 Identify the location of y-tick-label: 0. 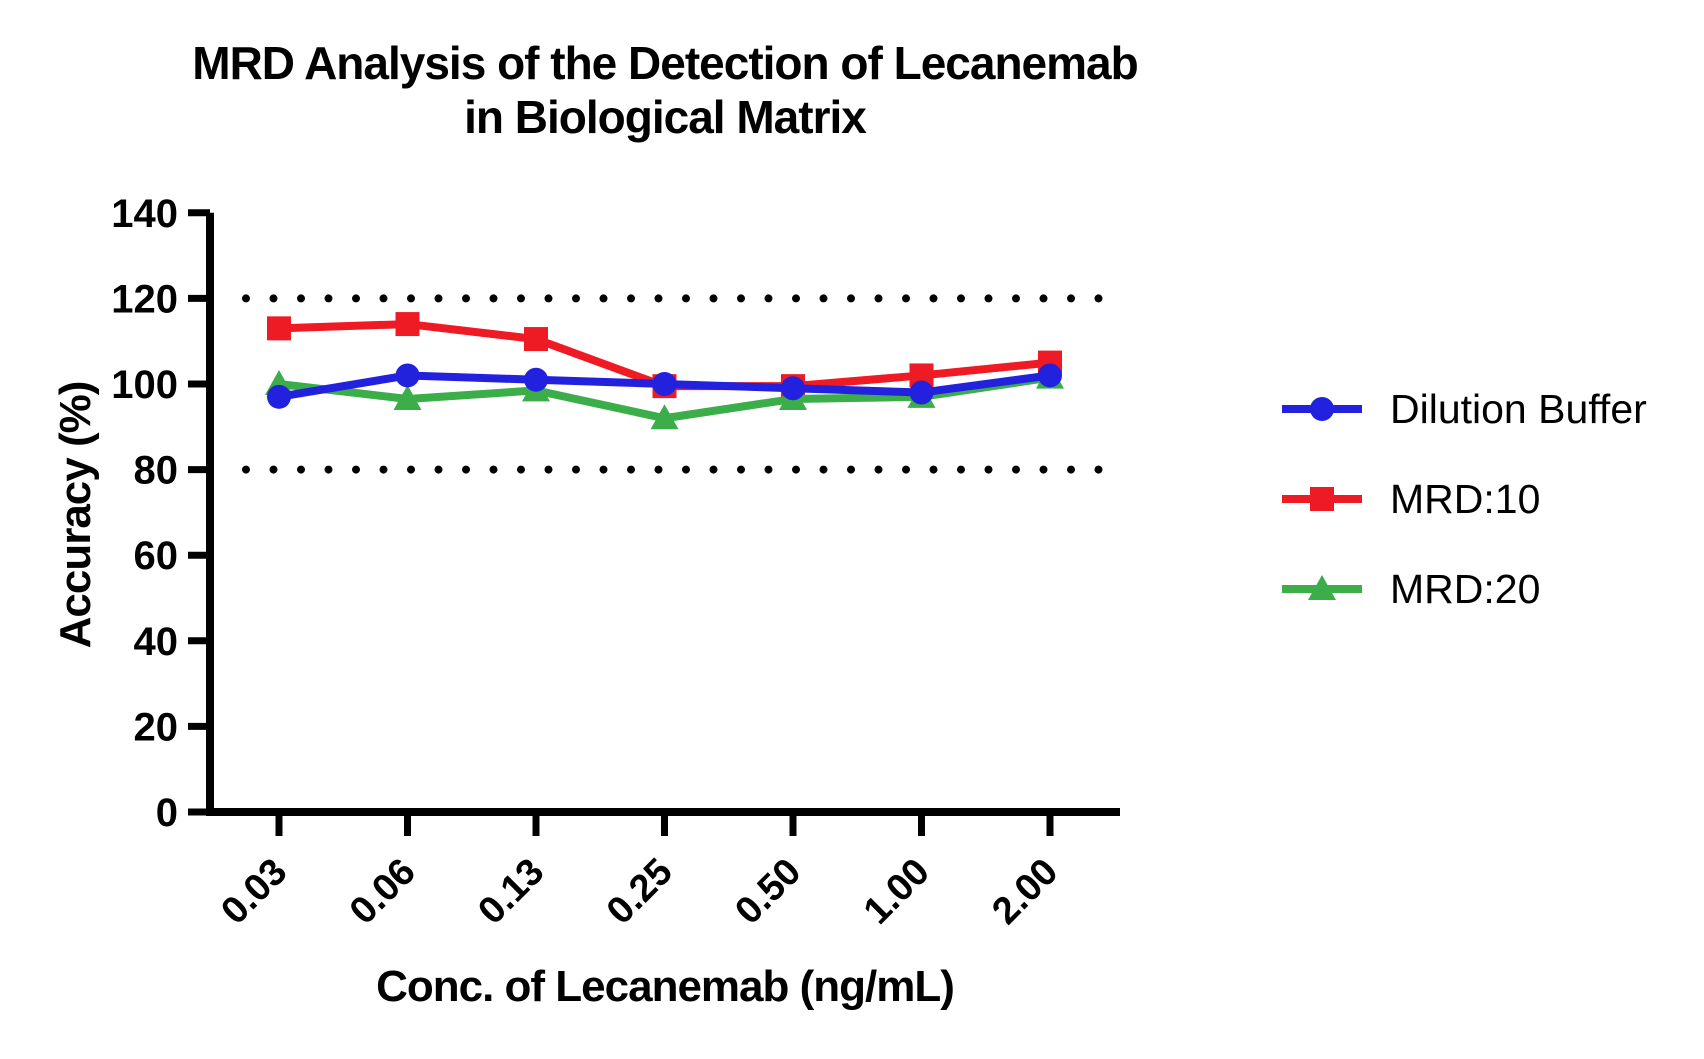
(167, 813).